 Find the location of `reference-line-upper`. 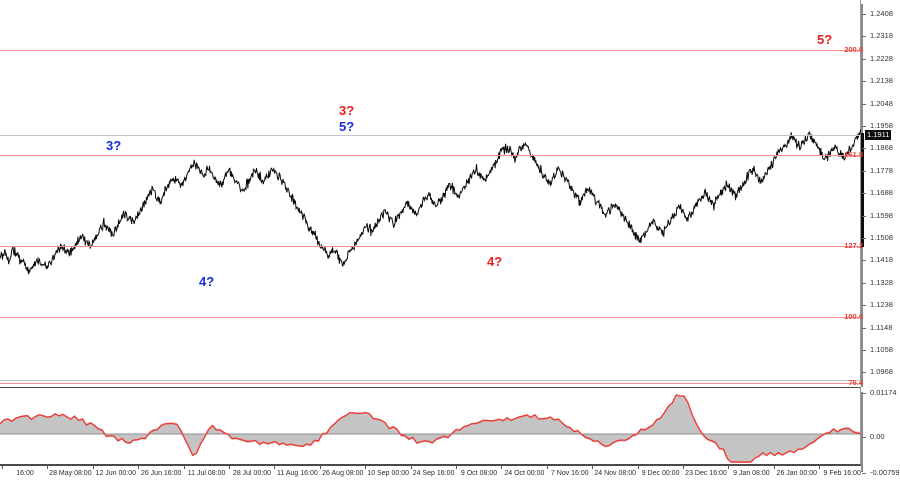

reference-line-upper is located at coordinates (430, 135).